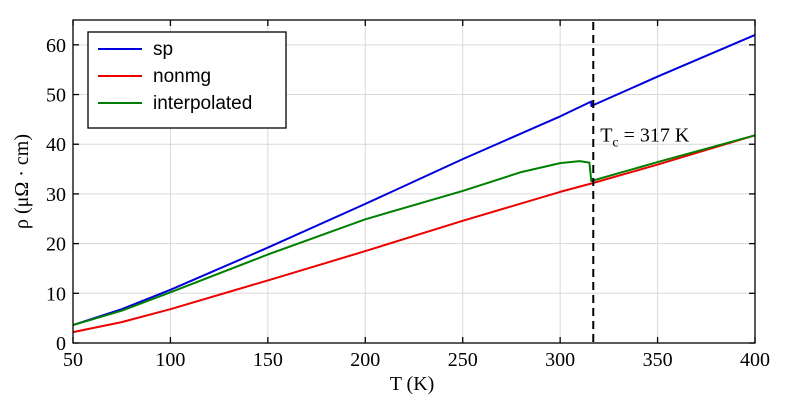  Describe the element at coordinates (463, 360) in the screenshot. I see `x-tick-label: 250` at that location.